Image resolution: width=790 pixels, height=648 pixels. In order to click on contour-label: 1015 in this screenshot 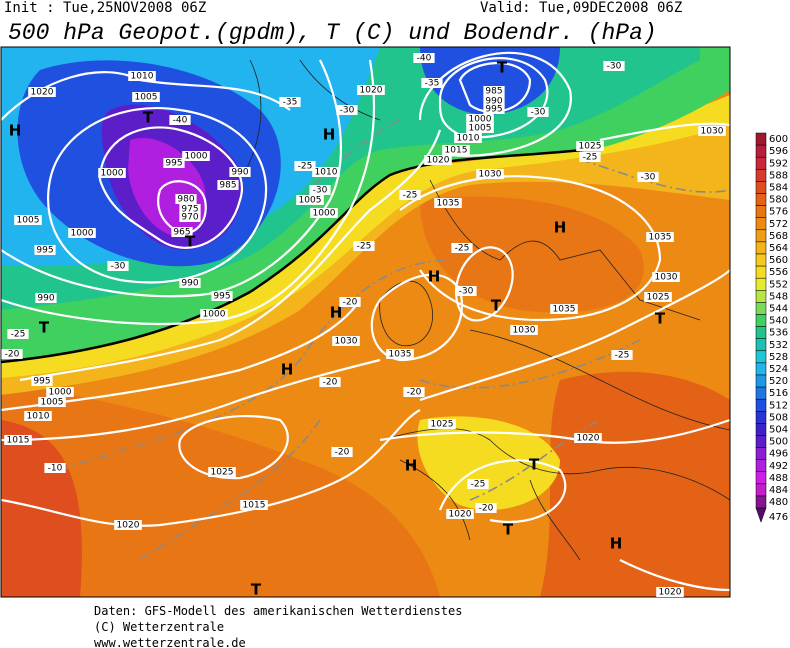, I will do `click(456, 151)`.